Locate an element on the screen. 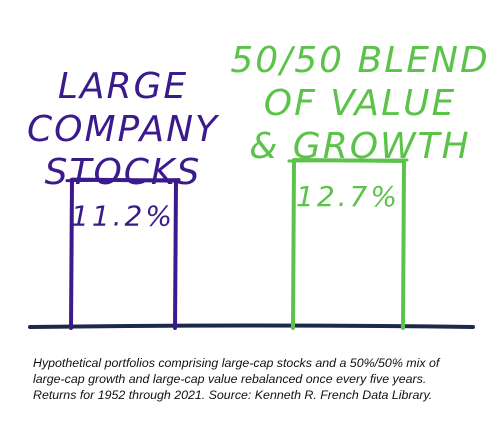 The image size is (500, 442). chart-baseline is located at coordinates (251, 326).